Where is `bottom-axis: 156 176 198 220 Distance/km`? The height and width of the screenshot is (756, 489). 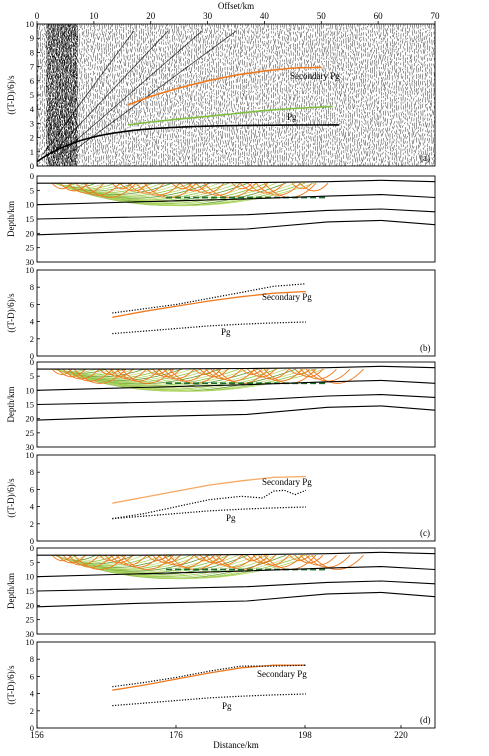
bottom-axis: 156 176 198 220 Distance/km is located at coordinates (219, 737).